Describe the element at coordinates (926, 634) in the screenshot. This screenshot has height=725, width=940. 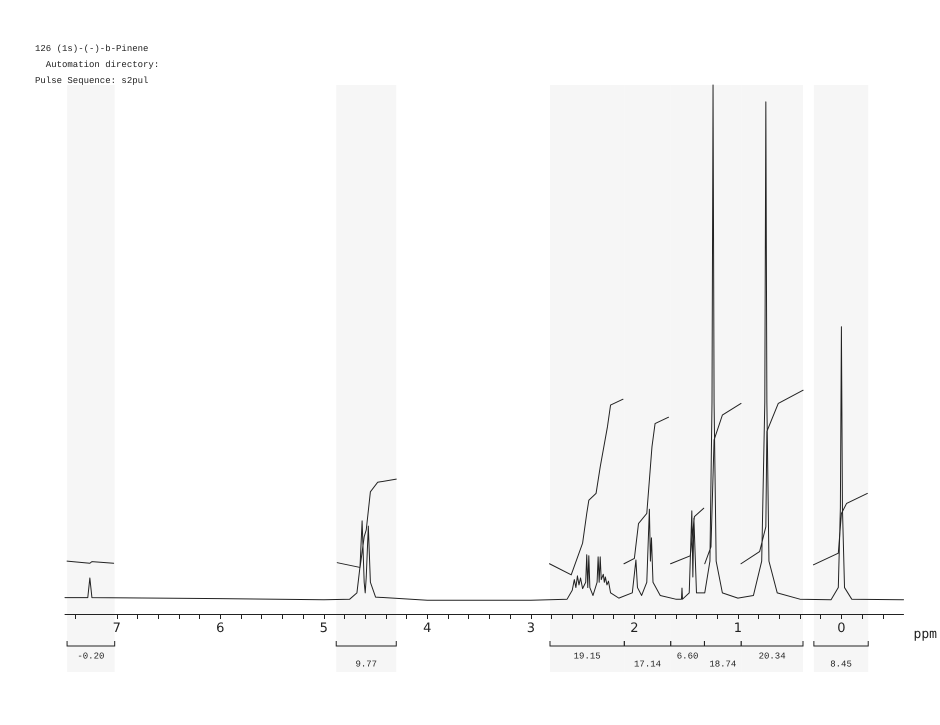
I see `x-axis-title: ppm` at that location.